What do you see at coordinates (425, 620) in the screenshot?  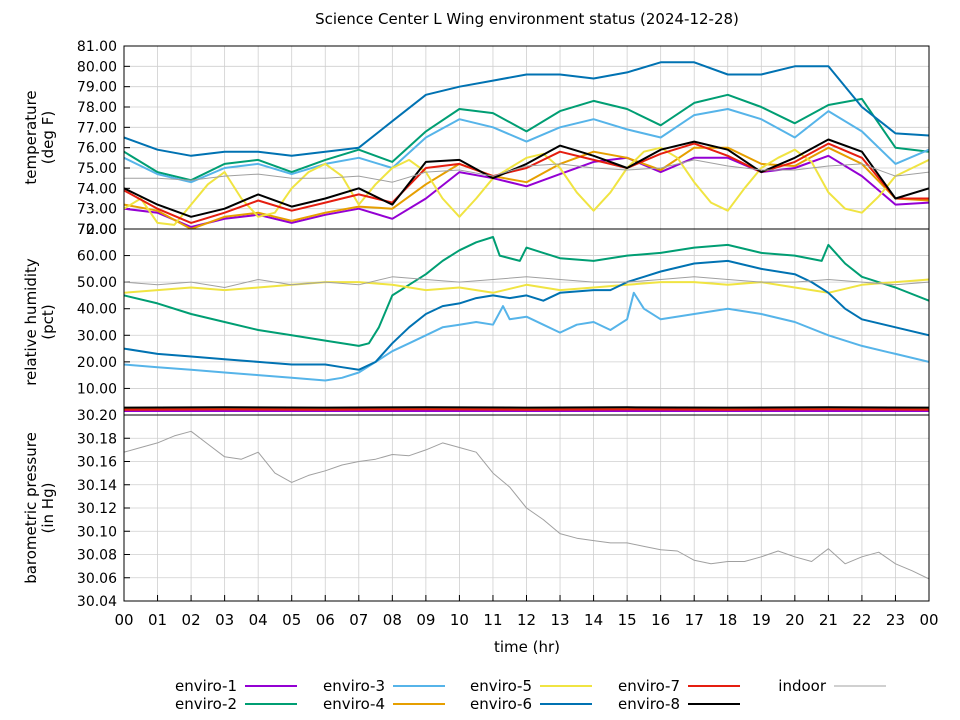 I see `x-tick-label: 09` at bounding box center [425, 620].